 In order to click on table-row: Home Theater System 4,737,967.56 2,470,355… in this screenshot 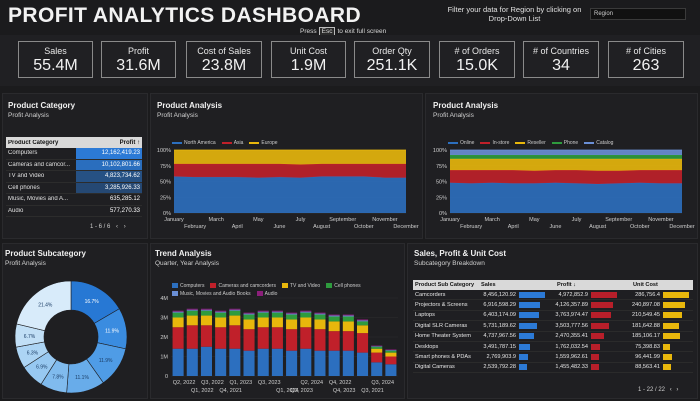, I will do `click(553, 337)`.